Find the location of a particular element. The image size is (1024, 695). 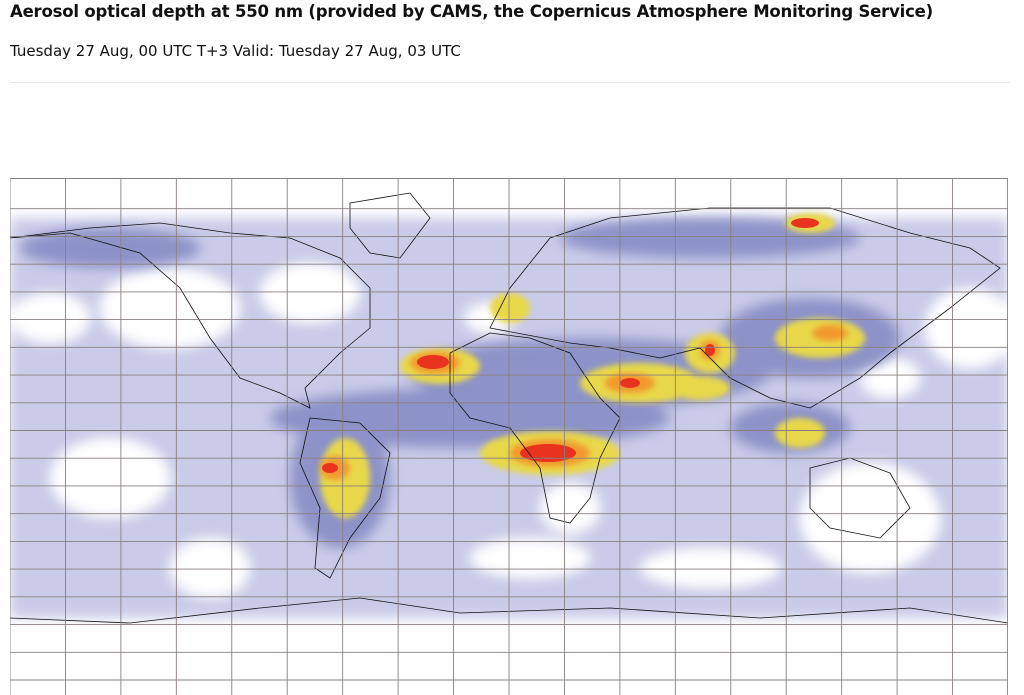

separator is located at coordinates (510, 82).